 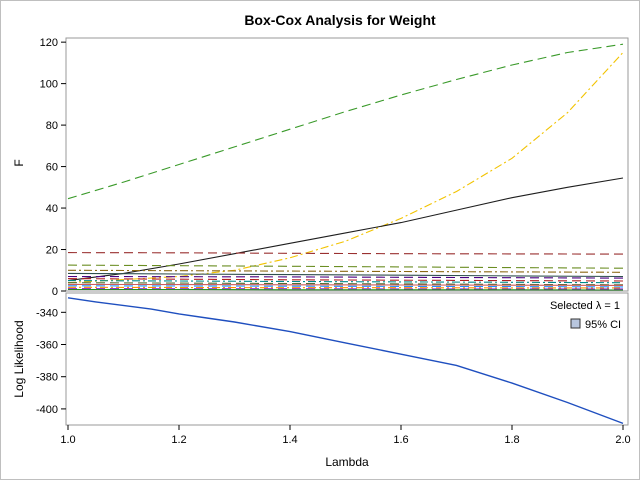 What do you see at coordinates (47, 378) in the screenshot?
I see `loglik-y-tick-label: -380` at bounding box center [47, 378].